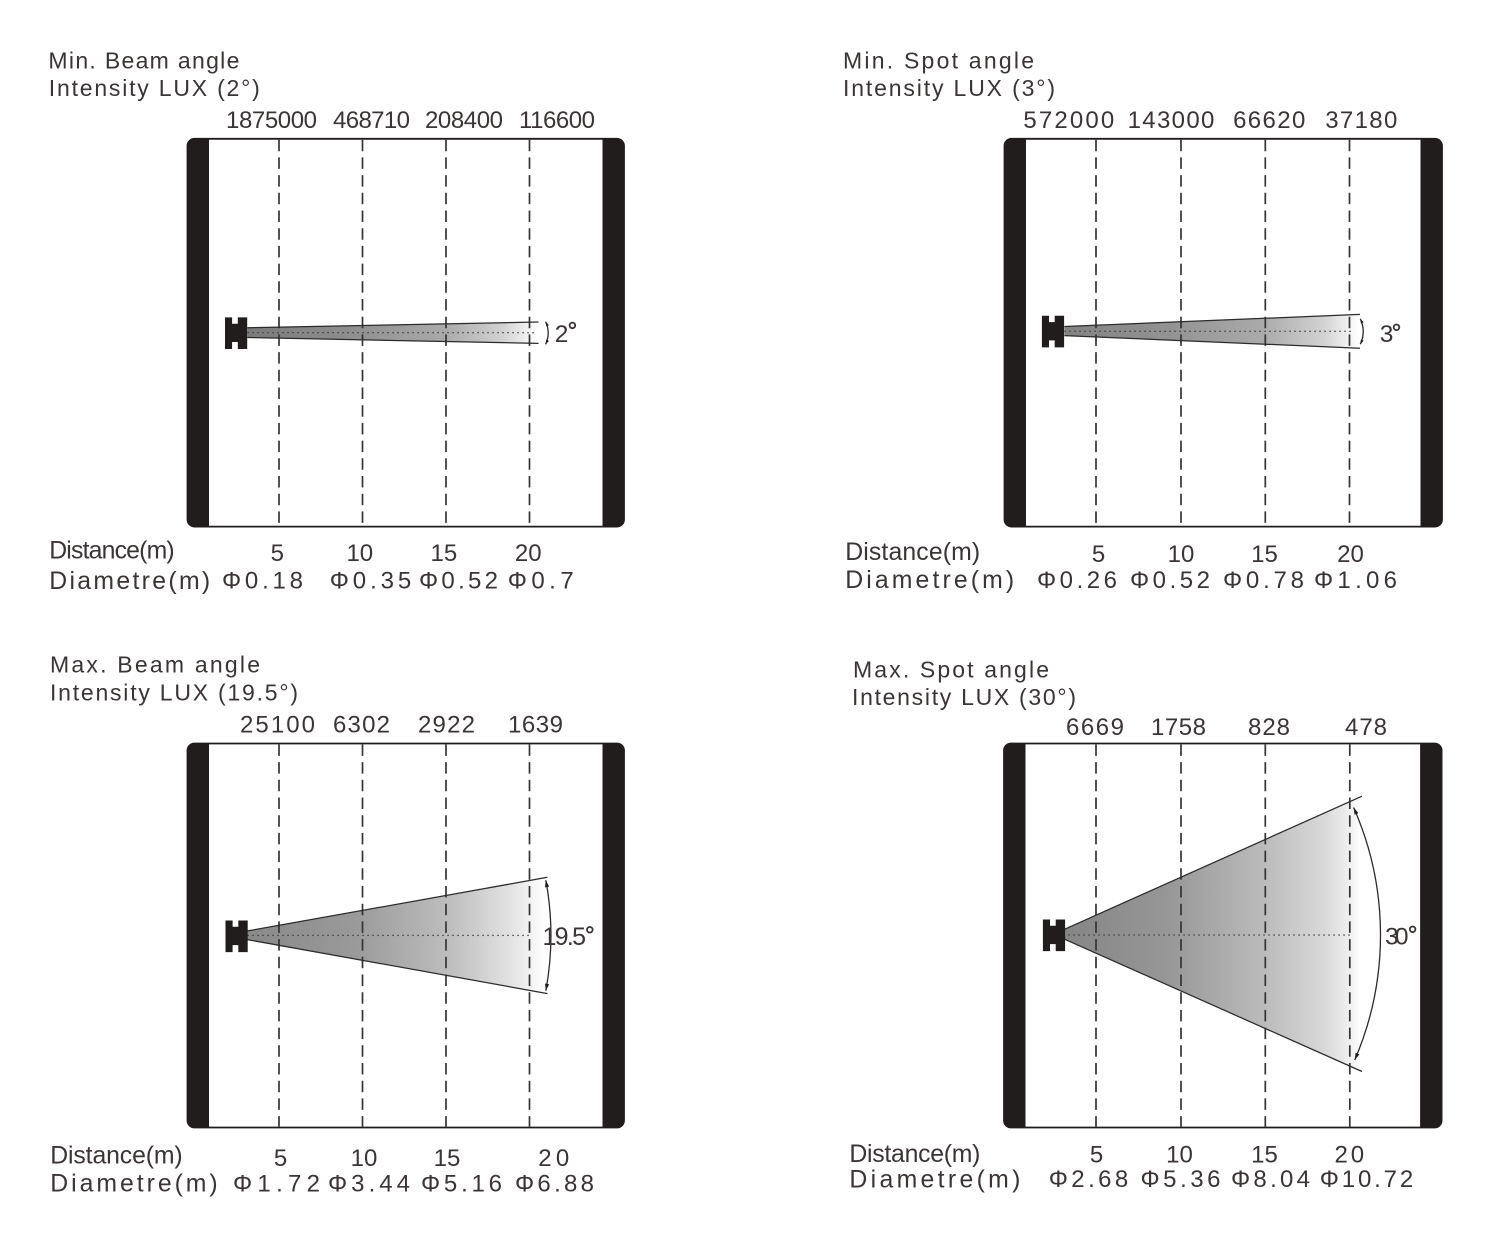 This screenshot has height=1255, width=1497. Describe the element at coordinates (1367, 1179) in the screenshot. I see `svg-text: Φ10.72` at that location.